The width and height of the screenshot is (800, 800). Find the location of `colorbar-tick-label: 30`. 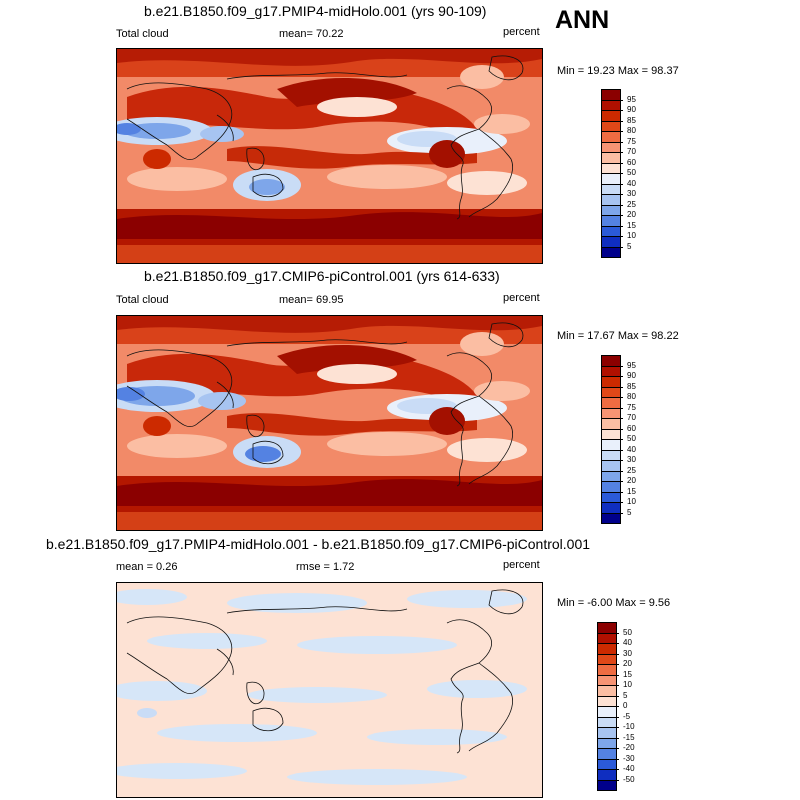

colorbar-tick-label: 30 is located at coordinates (627, 653).